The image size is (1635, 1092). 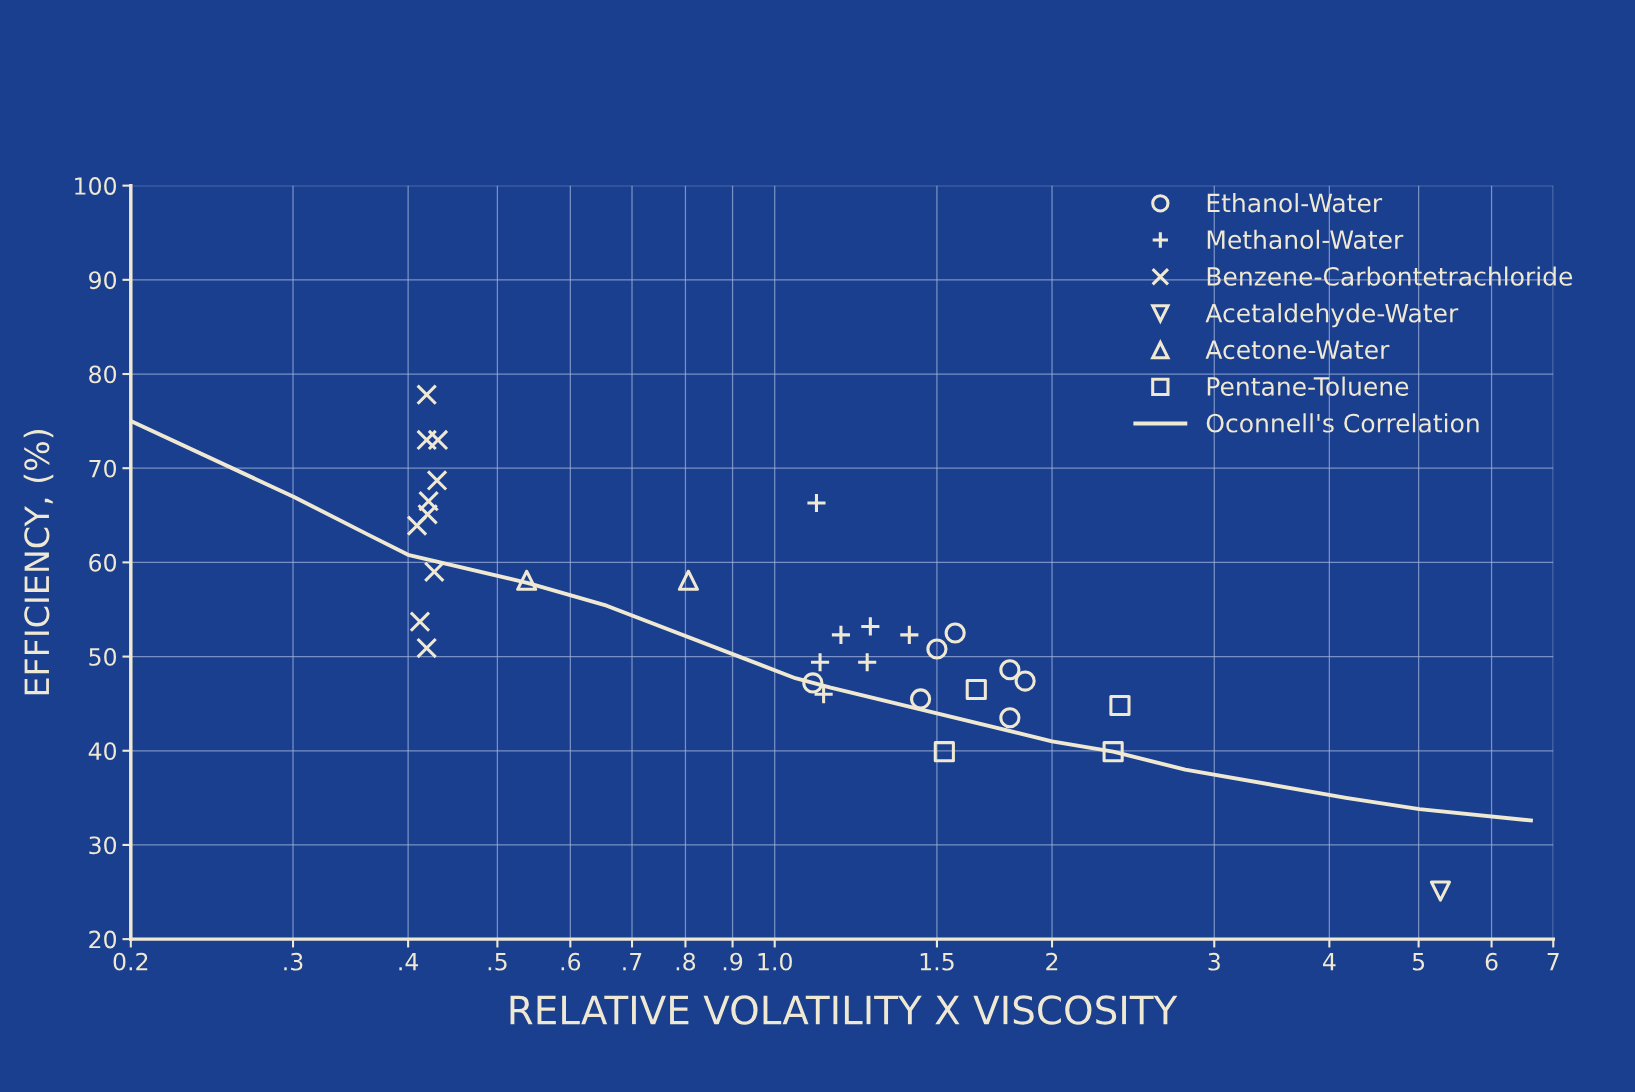 I want to click on x-tick-label: 6, so click(x=1491, y=961).